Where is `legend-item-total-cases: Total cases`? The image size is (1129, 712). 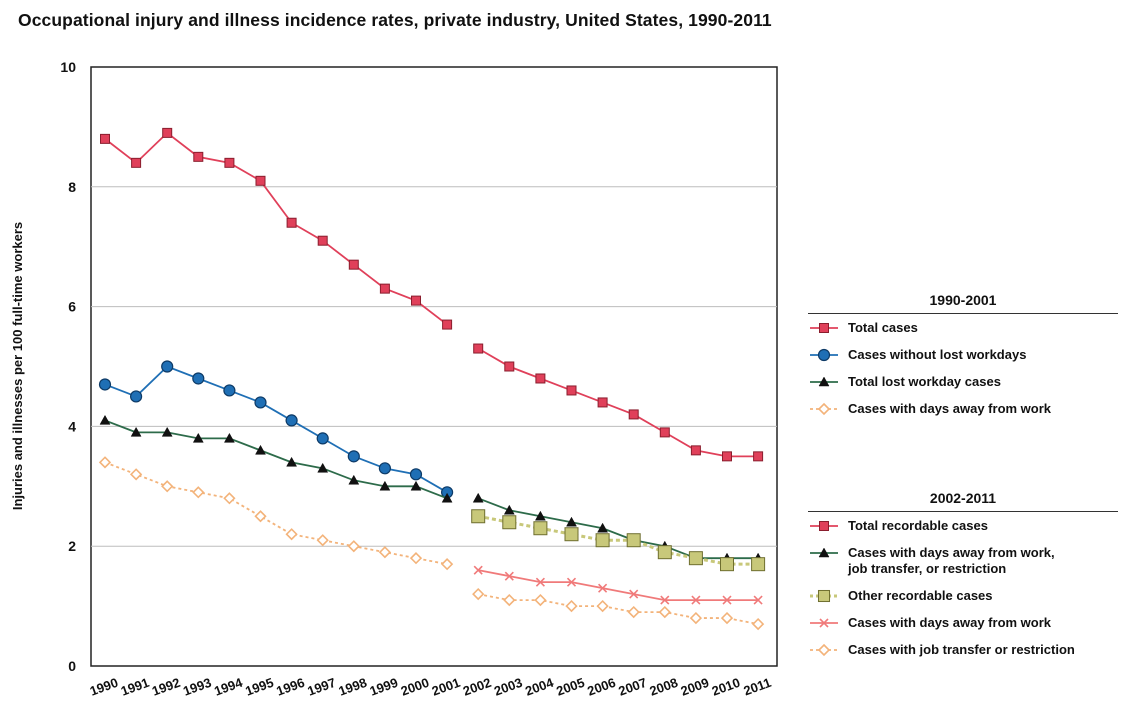
legend-item-total-cases: Total cases is located at coordinates (963, 328).